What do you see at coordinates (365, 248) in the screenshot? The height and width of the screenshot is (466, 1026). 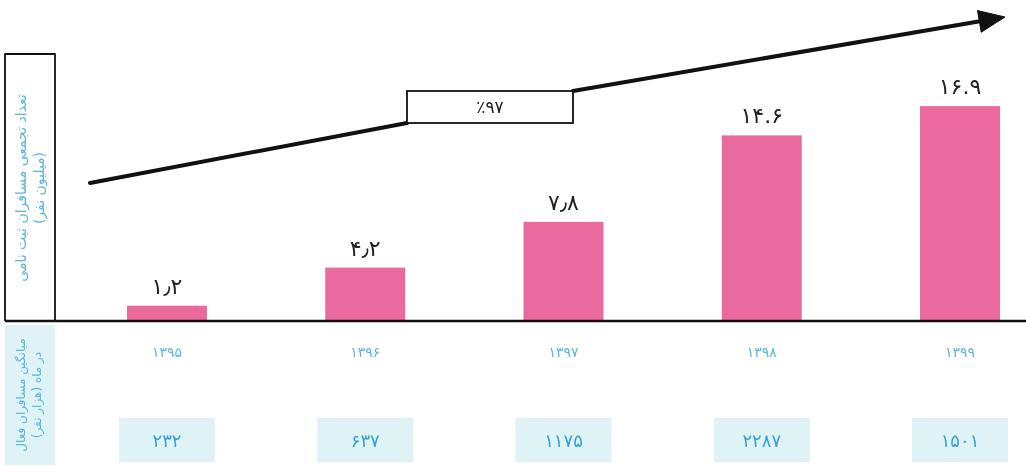 I see `data-label: ۴٫۲` at bounding box center [365, 248].